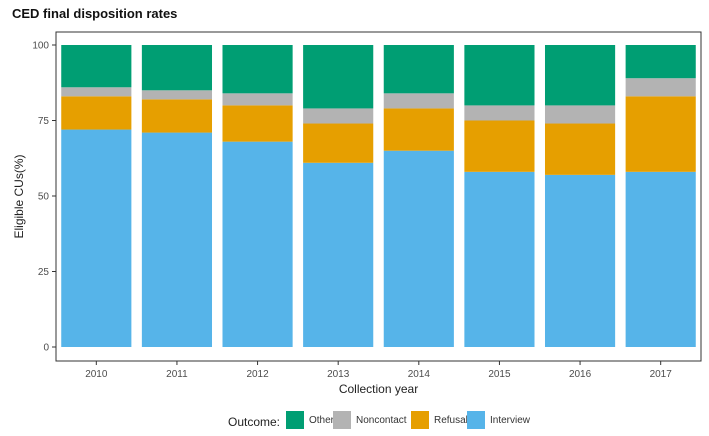 This screenshot has height=436, width=709. I want to click on legend-key-noncontact, so click(342, 420).